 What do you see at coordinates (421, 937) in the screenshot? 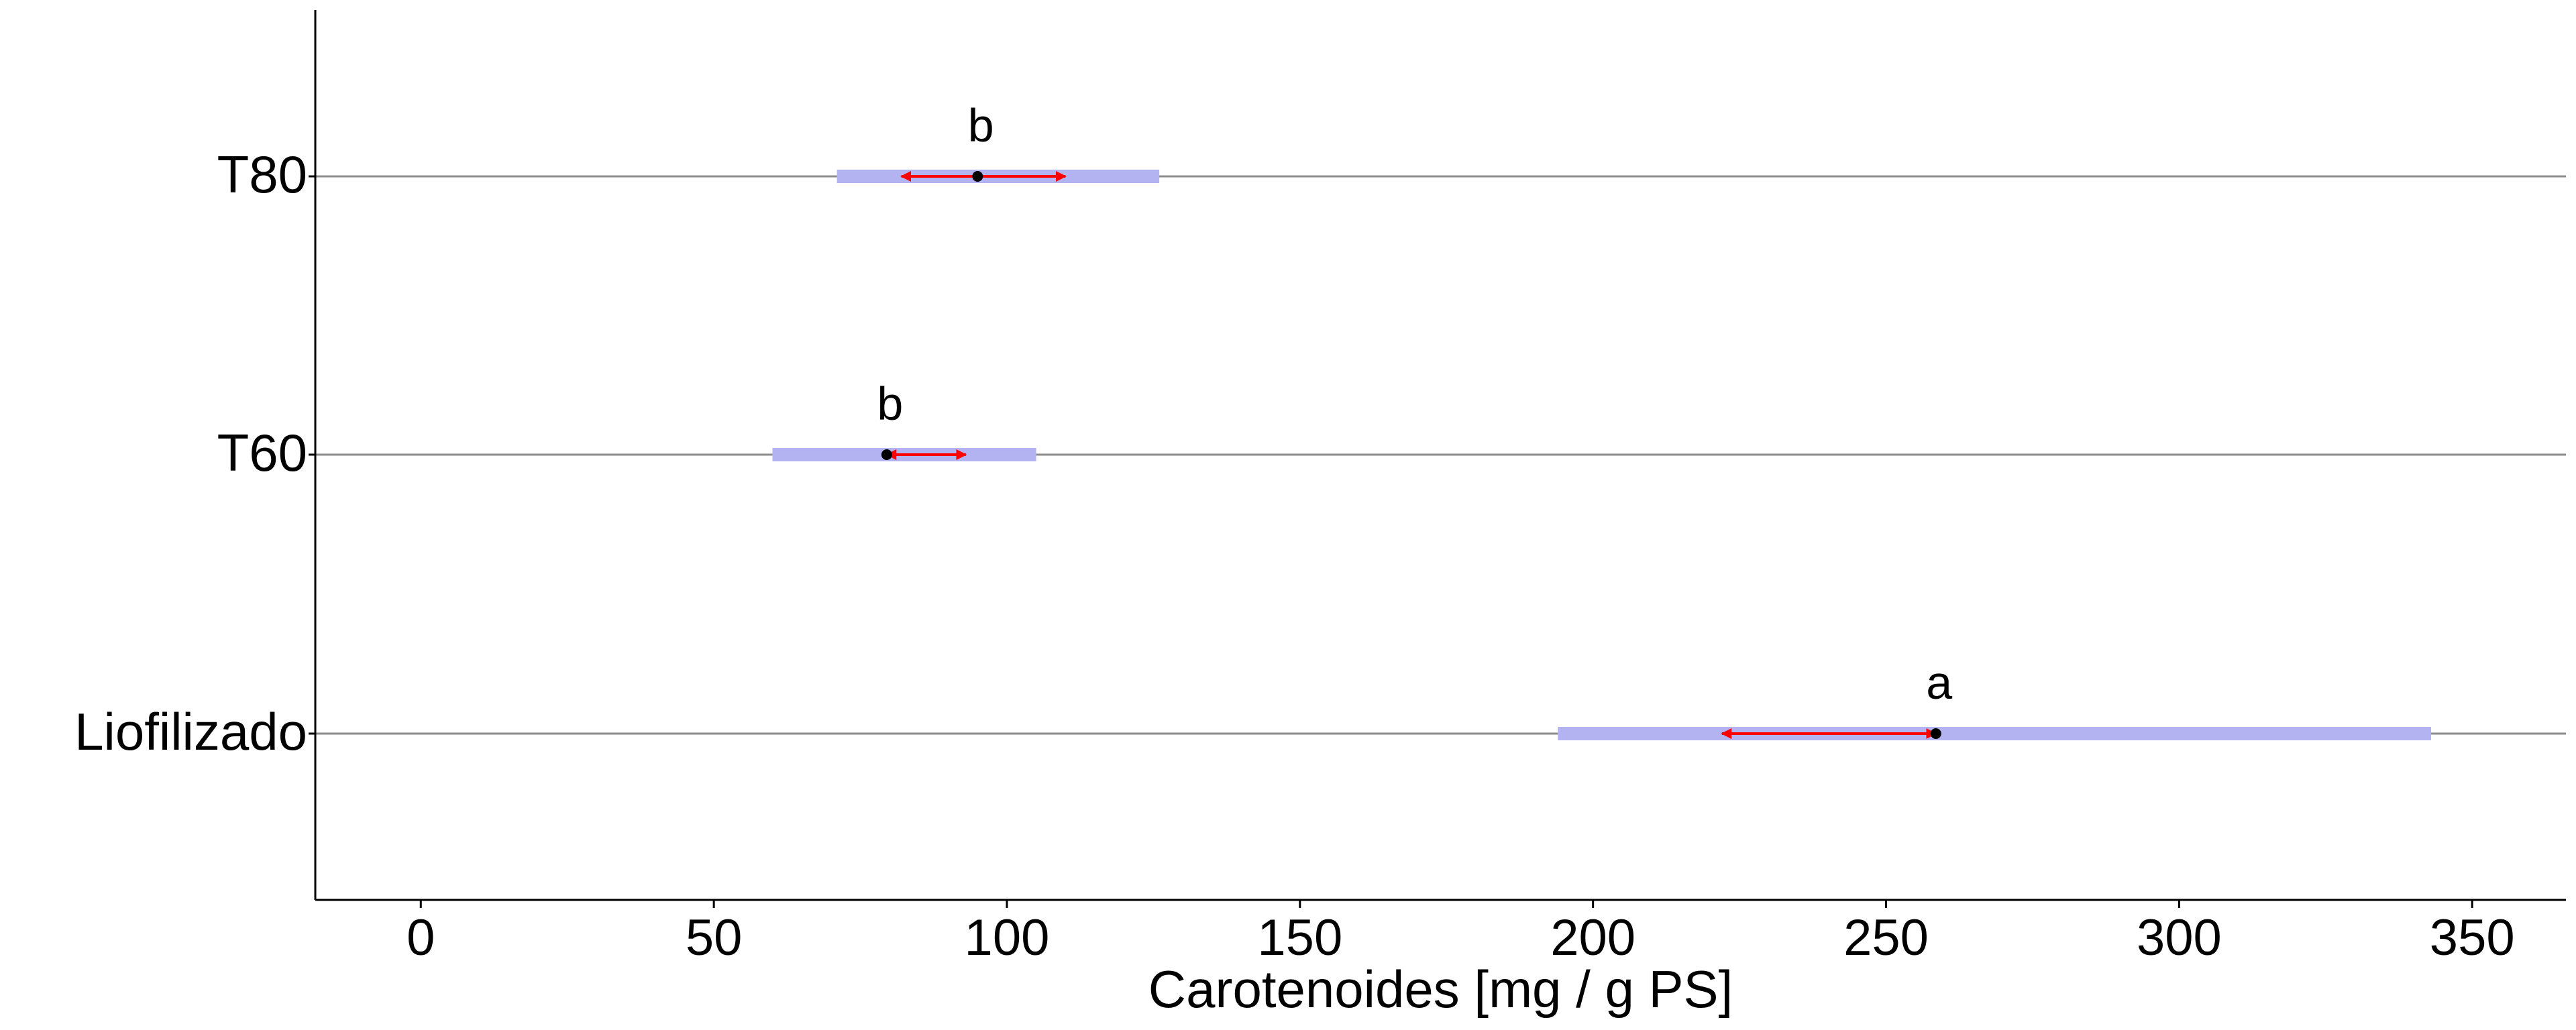
I see `x-tick-label-0: 0` at bounding box center [421, 937].